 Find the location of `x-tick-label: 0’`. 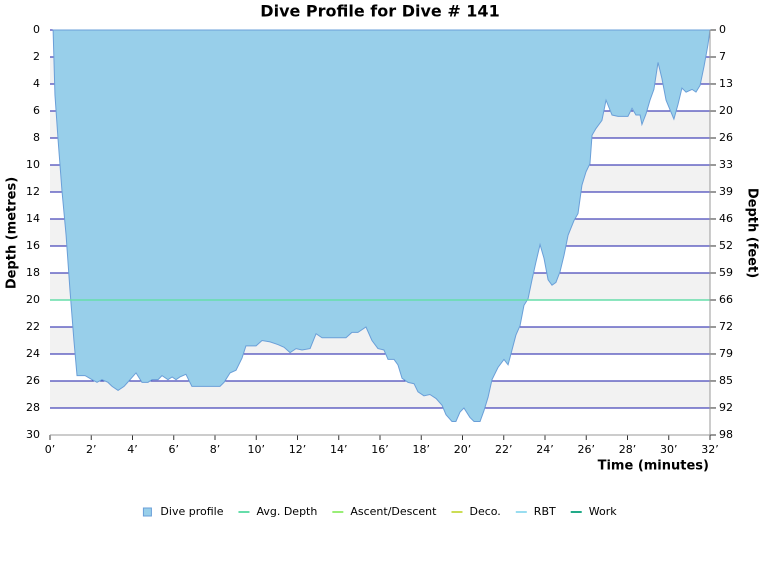

x-tick-label: 0’ is located at coordinates (50, 449).